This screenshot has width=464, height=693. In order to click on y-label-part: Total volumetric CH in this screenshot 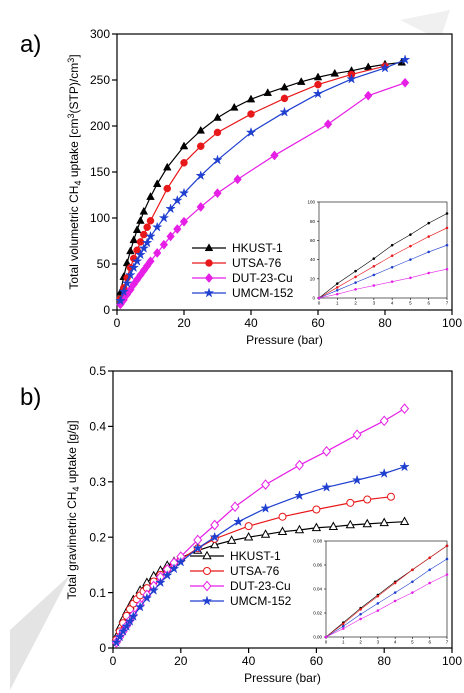, I will do `click(74, 238)`.